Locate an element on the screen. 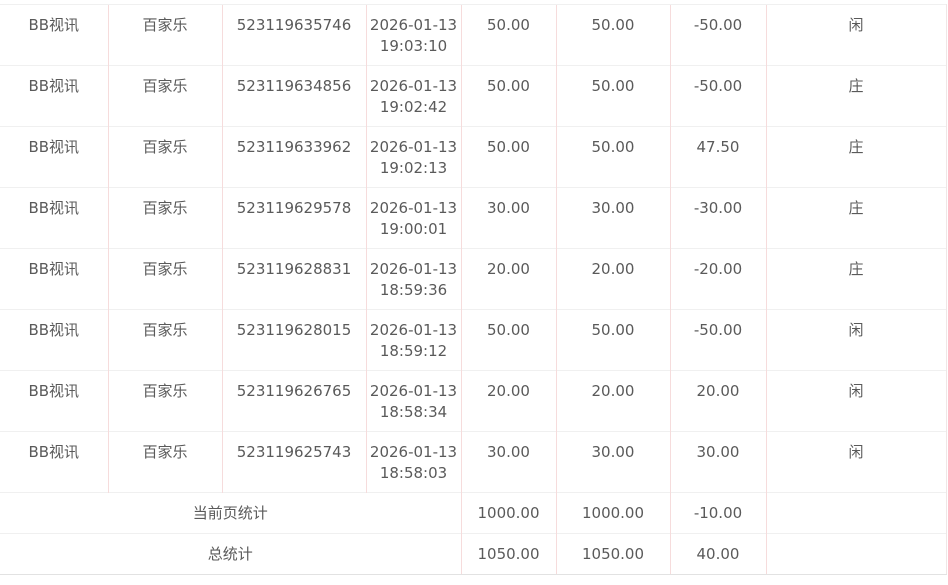 Image resolution: width=948 pixels, height=585 pixels. total-summary-win: 40.00 is located at coordinates (717, 554).